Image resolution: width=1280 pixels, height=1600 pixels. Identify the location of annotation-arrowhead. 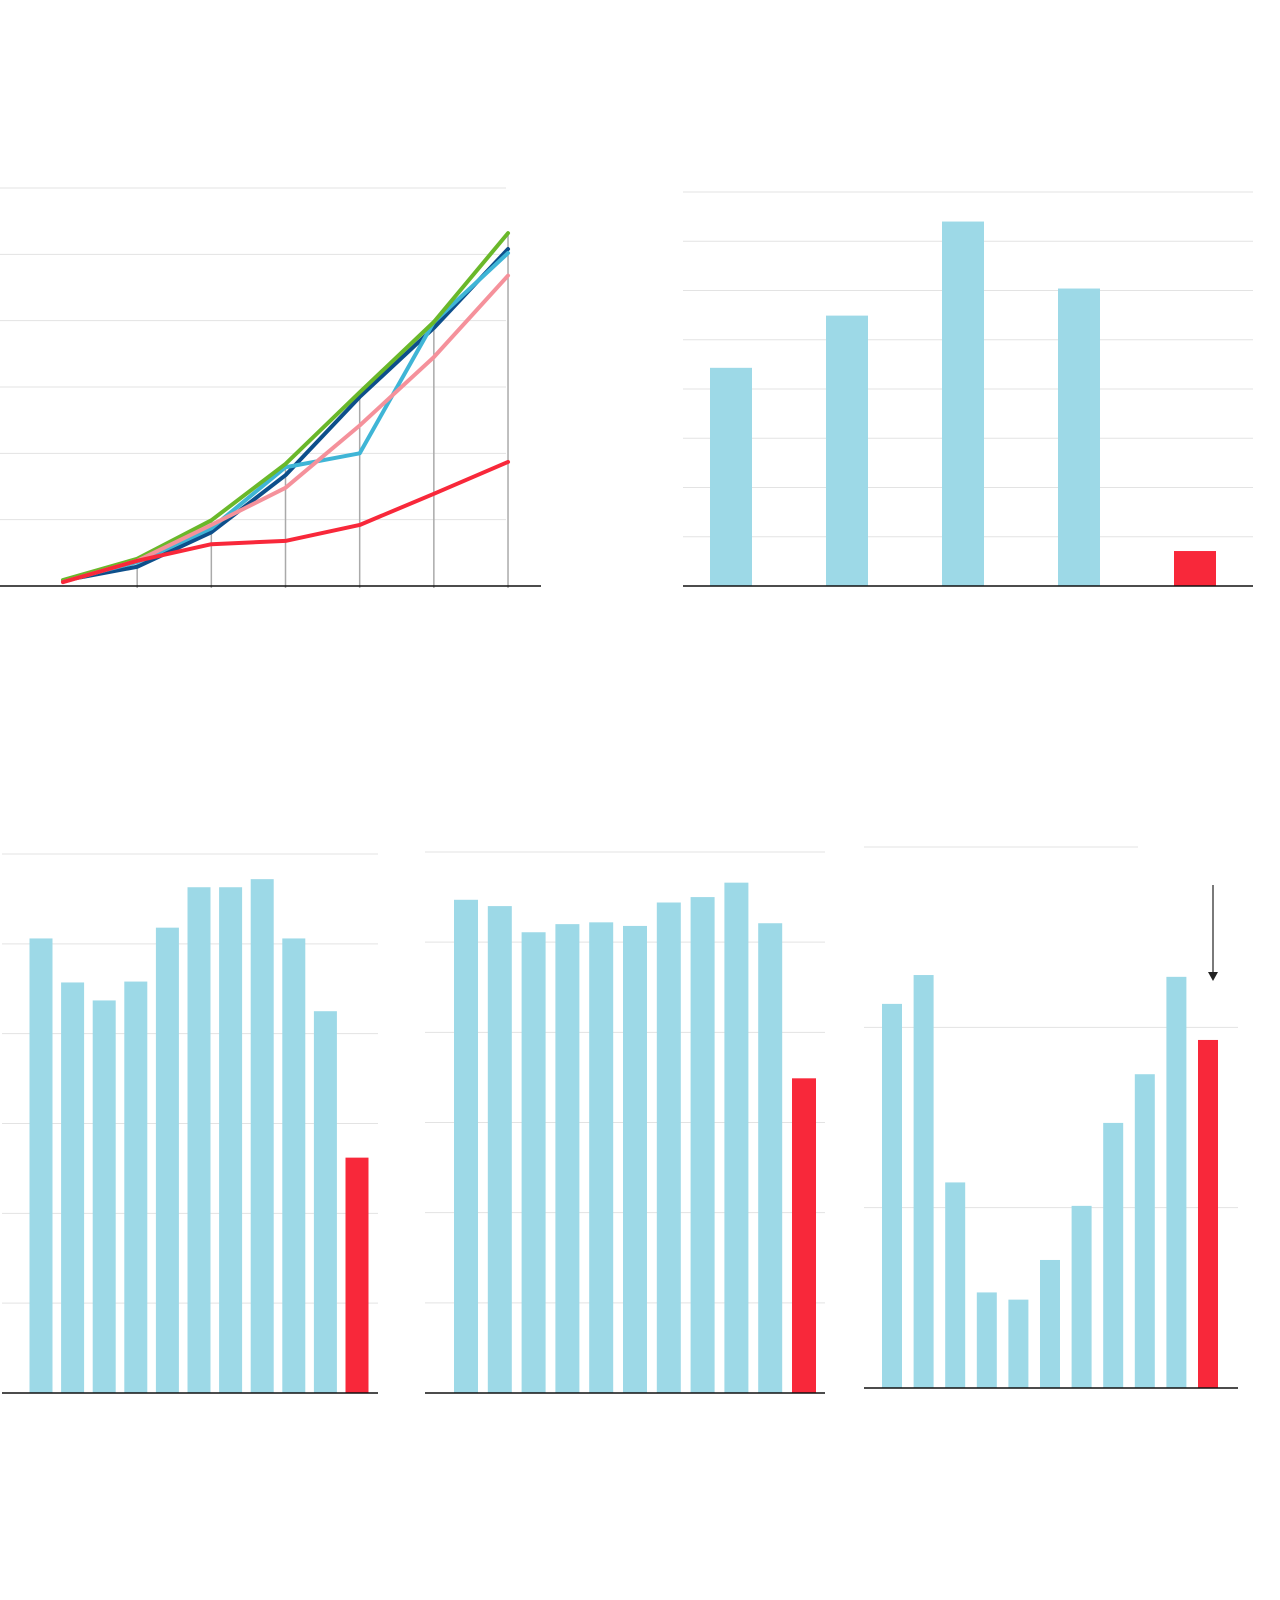
(1213, 976).